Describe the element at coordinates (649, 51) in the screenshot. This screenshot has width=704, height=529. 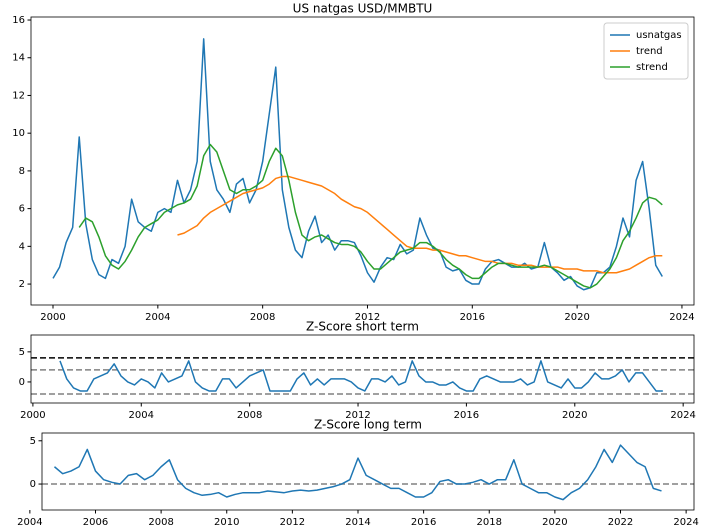
I see `legend-label: trend` at that location.